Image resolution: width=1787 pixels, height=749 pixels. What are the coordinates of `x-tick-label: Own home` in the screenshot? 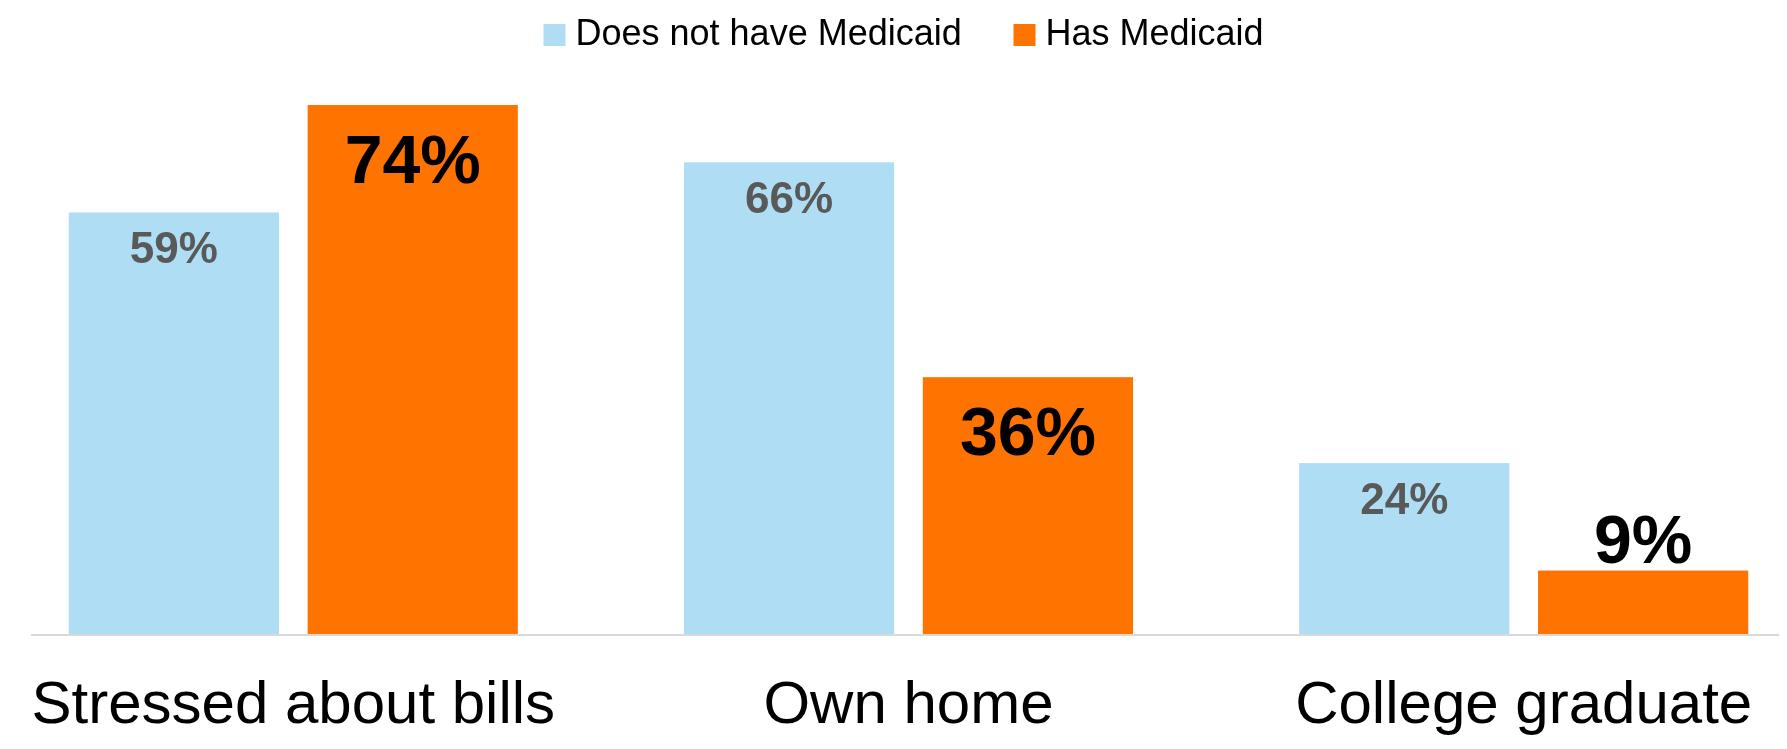 It's located at (908, 702).